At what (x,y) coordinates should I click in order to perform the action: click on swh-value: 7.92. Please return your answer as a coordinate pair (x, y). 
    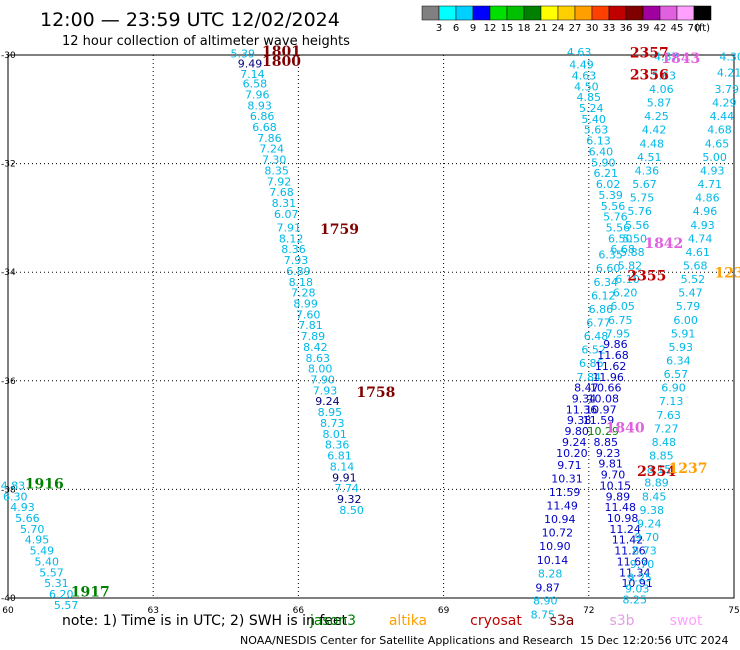
    Looking at the image, I should click on (279, 181).